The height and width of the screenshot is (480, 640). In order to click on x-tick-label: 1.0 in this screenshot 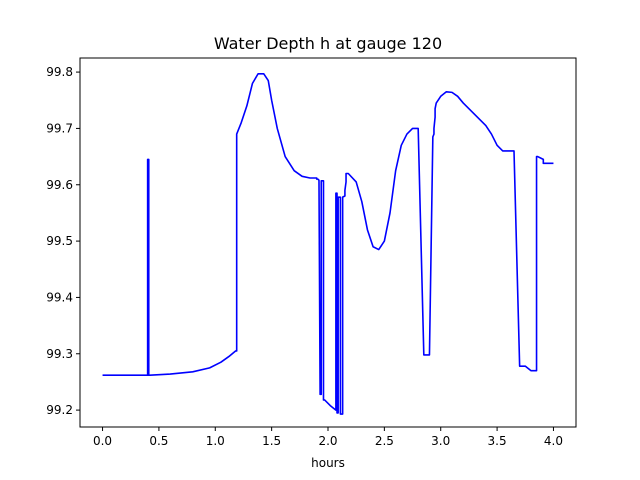, I will do `click(215, 441)`.